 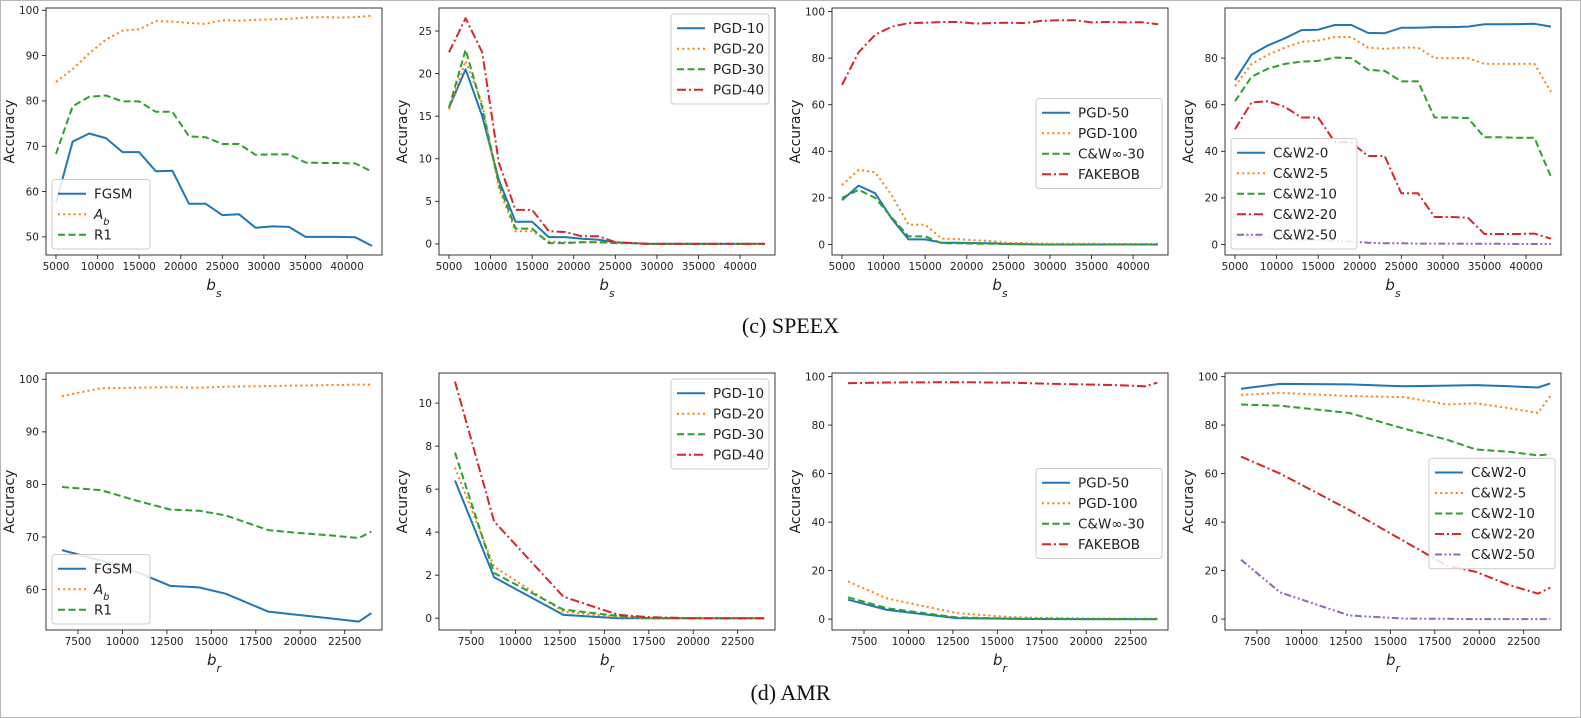 I want to click on legend-label: FGSM, so click(x=113, y=569).